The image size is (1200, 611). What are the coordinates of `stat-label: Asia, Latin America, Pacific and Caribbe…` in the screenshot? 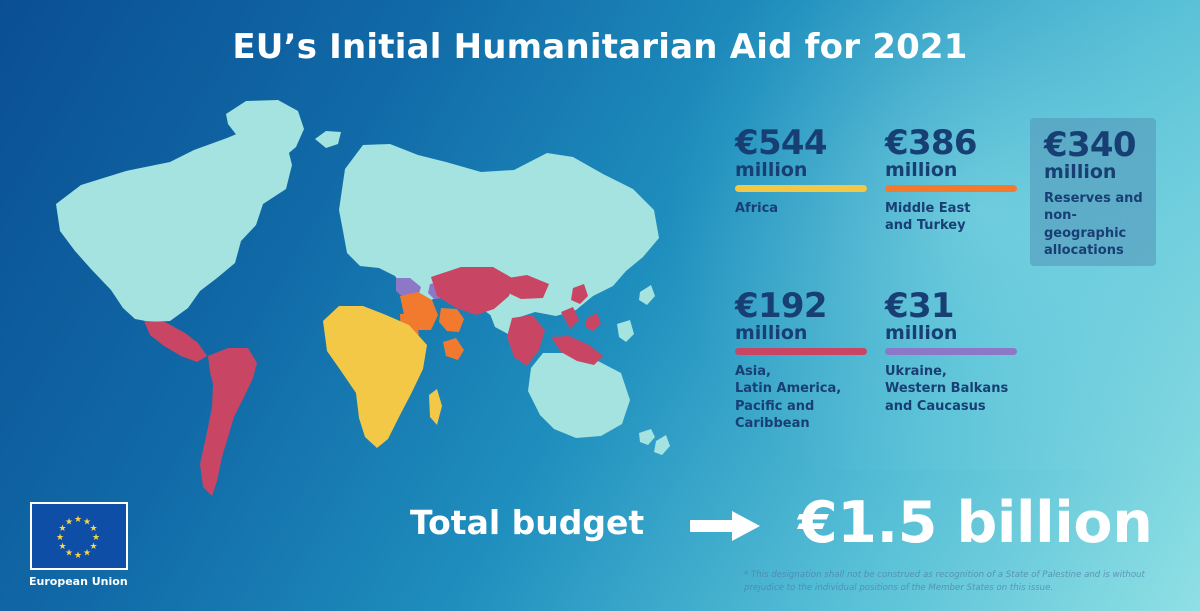 It's located at (788, 397).